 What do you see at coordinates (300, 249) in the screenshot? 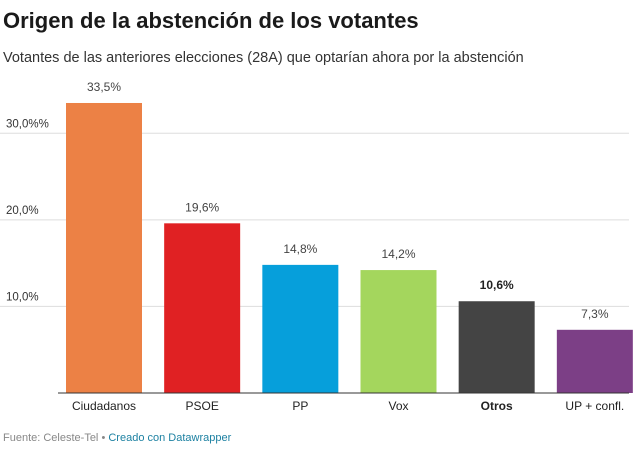
I see `data-label: 14,8%` at bounding box center [300, 249].